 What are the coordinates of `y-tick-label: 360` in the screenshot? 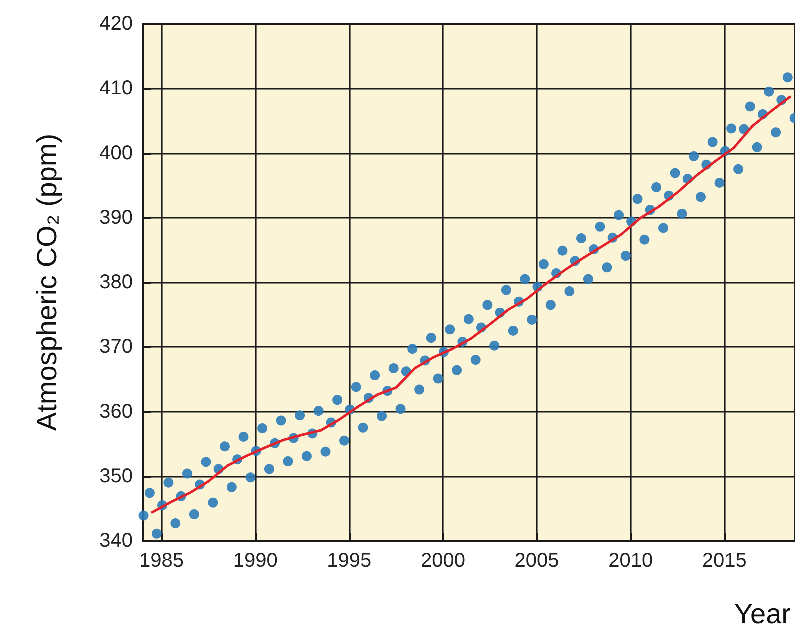 It's located at (116, 411).